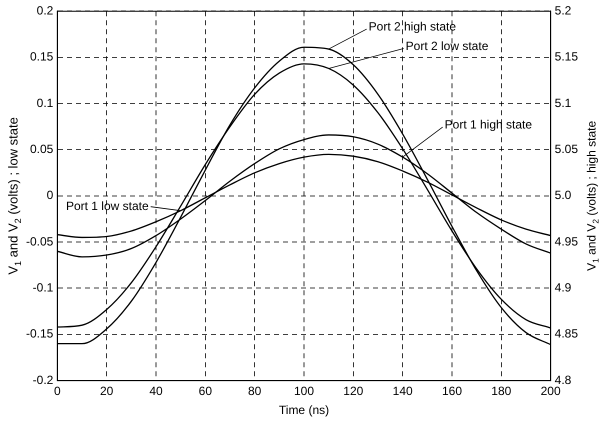 The image size is (604, 425). I want to click on y2-tick-label: 5.05, so click(566, 149).